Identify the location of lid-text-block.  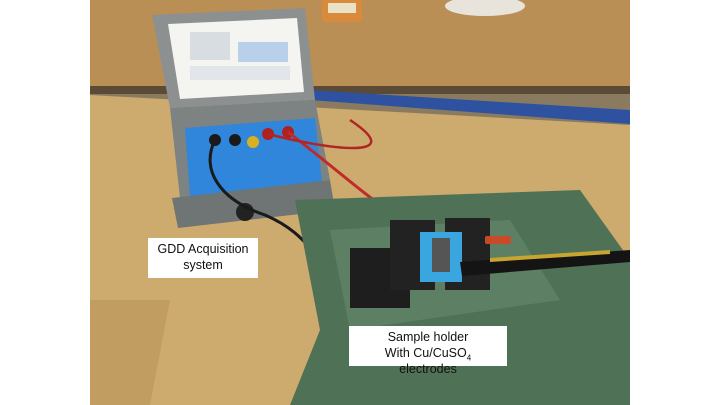
(240, 73).